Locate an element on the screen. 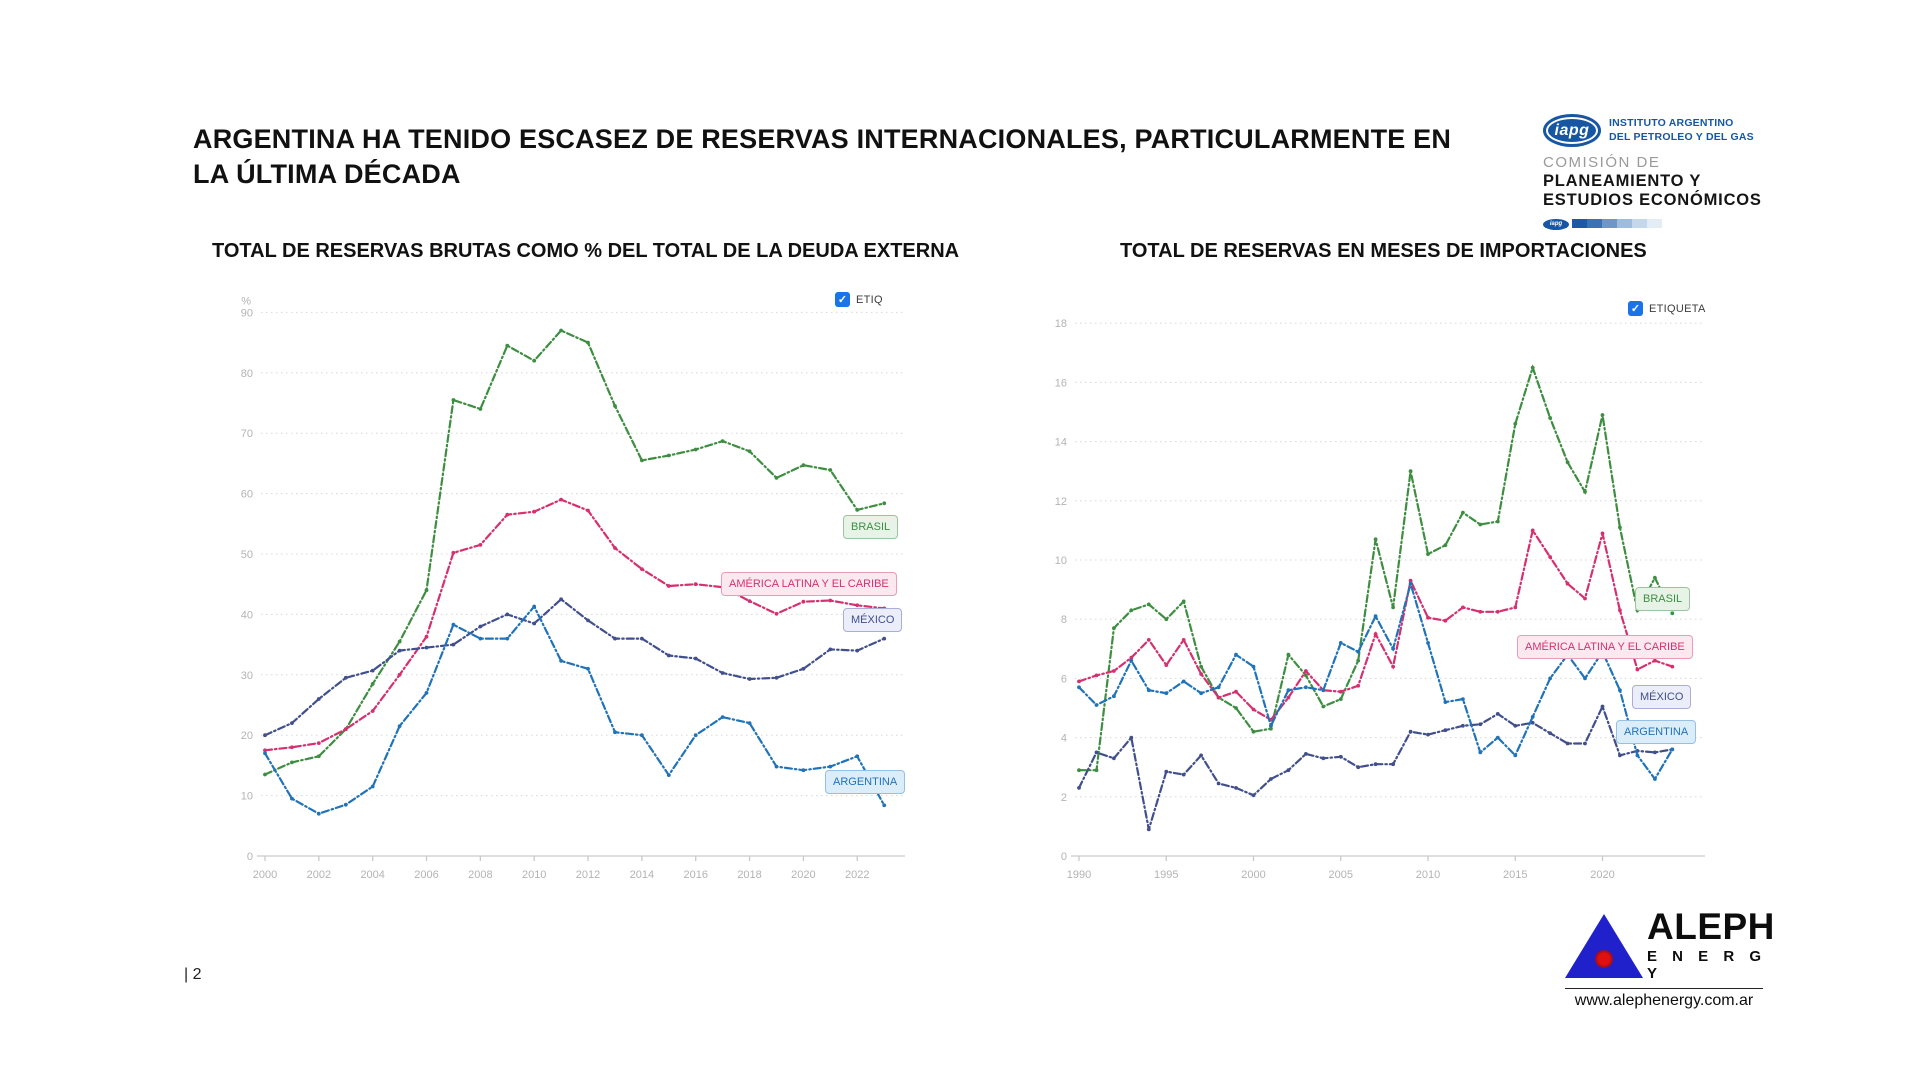 This screenshot has height=1080, width=1920. checkbox-label: ETIQ is located at coordinates (869, 299).